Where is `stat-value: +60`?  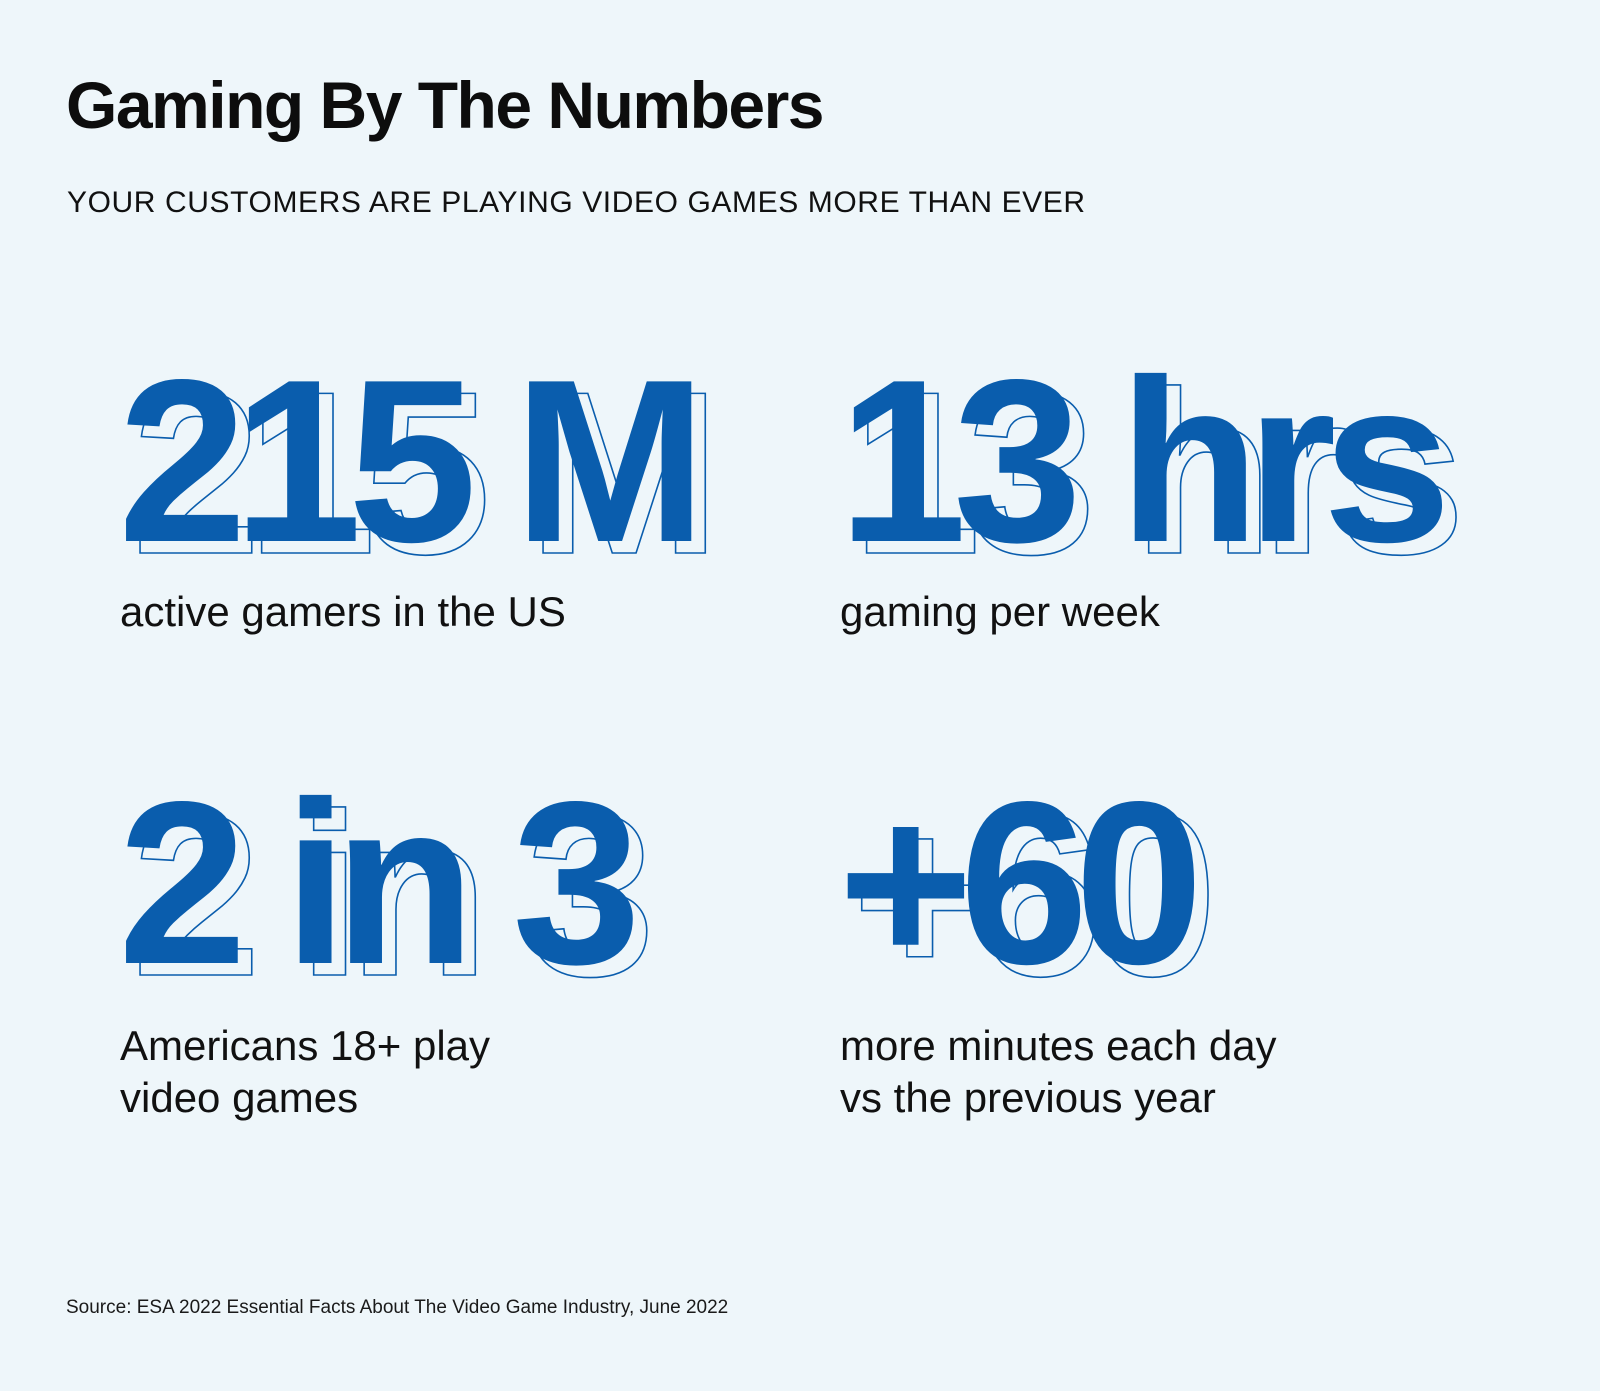 stat-value: +60 is located at coordinates (1021, 883).